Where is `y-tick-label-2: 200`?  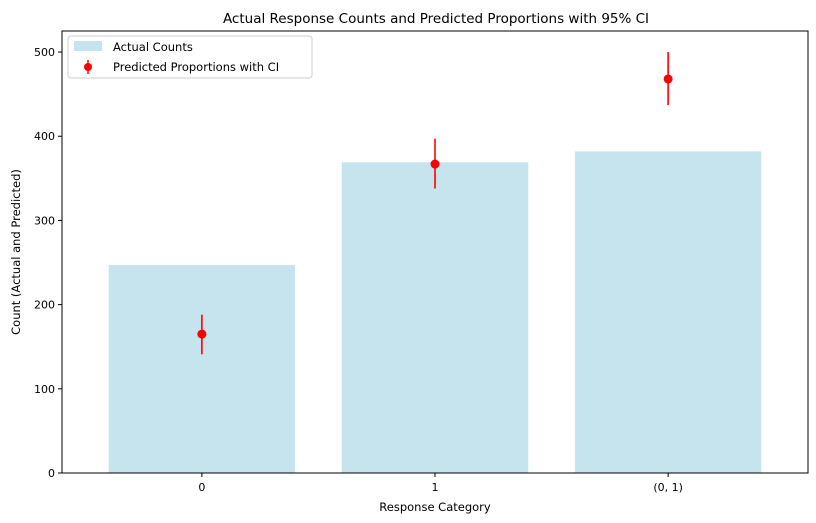 y-tick-label-2: 200 is located at coordinates (44, 305).